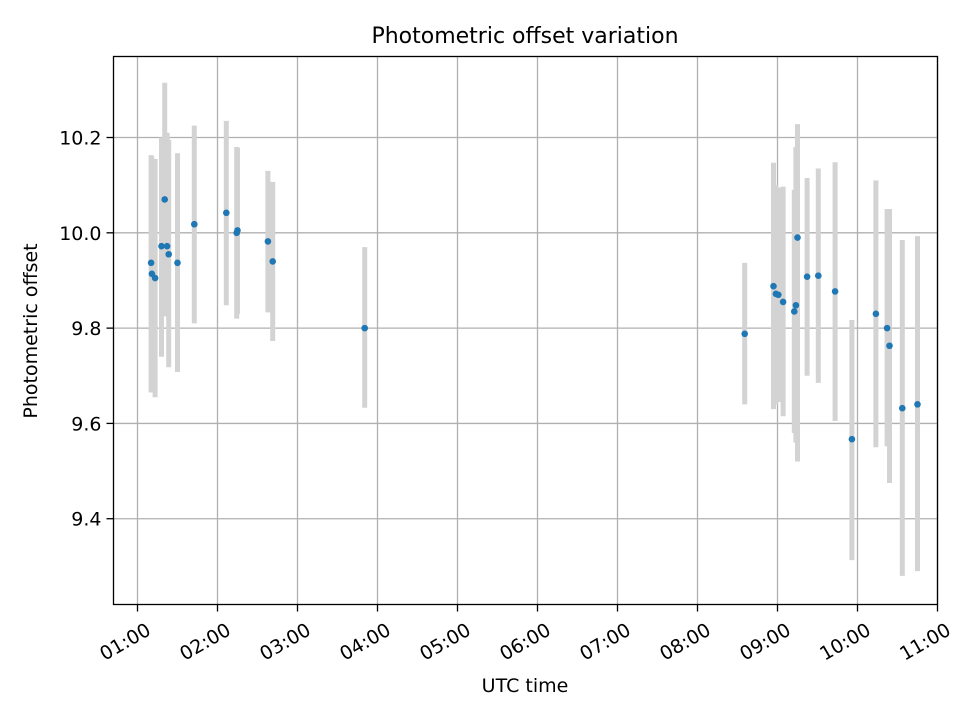 Image resolution: width=960 pixels, height=720 pixels. What do you see at coordinates (80, 234) in the screenshot?
I see `y-tick-label: 10.0` at bounding box center [80, 234].